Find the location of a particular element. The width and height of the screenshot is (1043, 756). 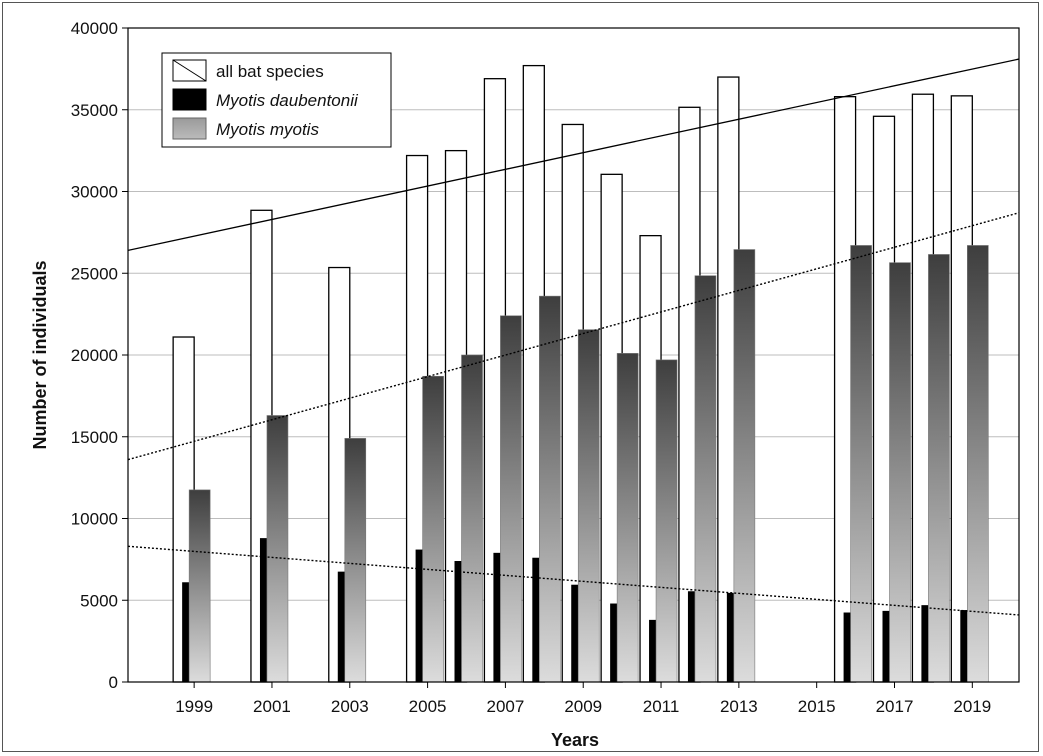

y-tick-label: 35000 is located at coordinates (94, 110).